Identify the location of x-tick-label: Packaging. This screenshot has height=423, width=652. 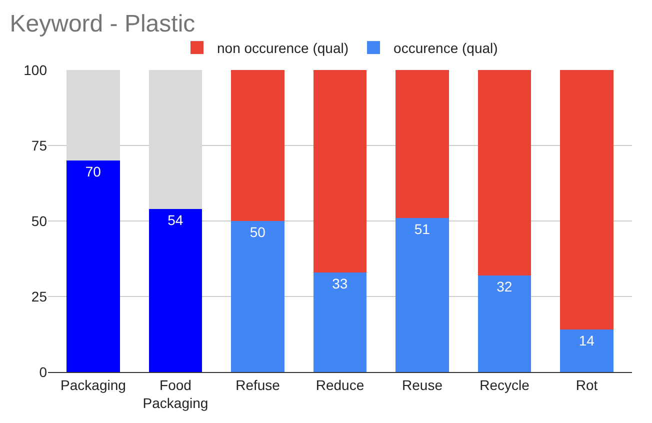
(93, 384).